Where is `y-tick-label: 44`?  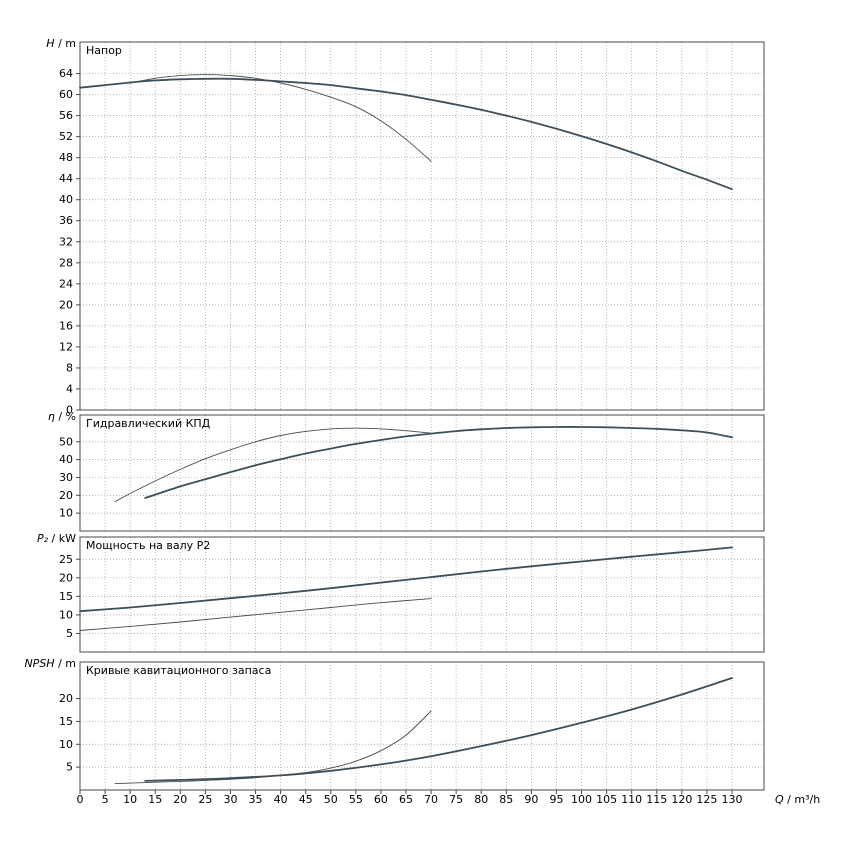
y-tick-label: 44 is located at coordinates (66, 178).